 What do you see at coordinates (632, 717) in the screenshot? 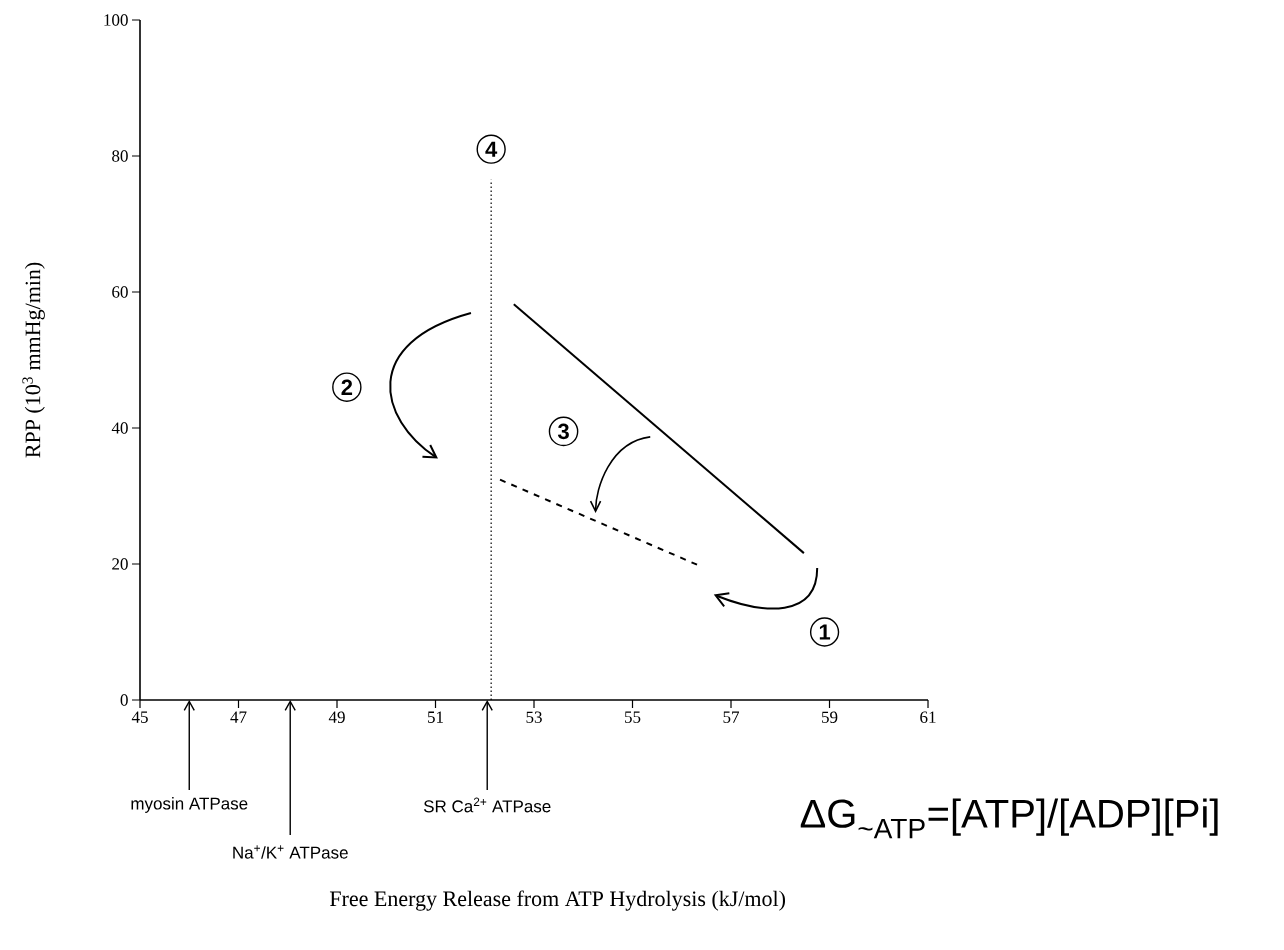
I see `x-tick-label: 55` at bounding box center [632, 717].